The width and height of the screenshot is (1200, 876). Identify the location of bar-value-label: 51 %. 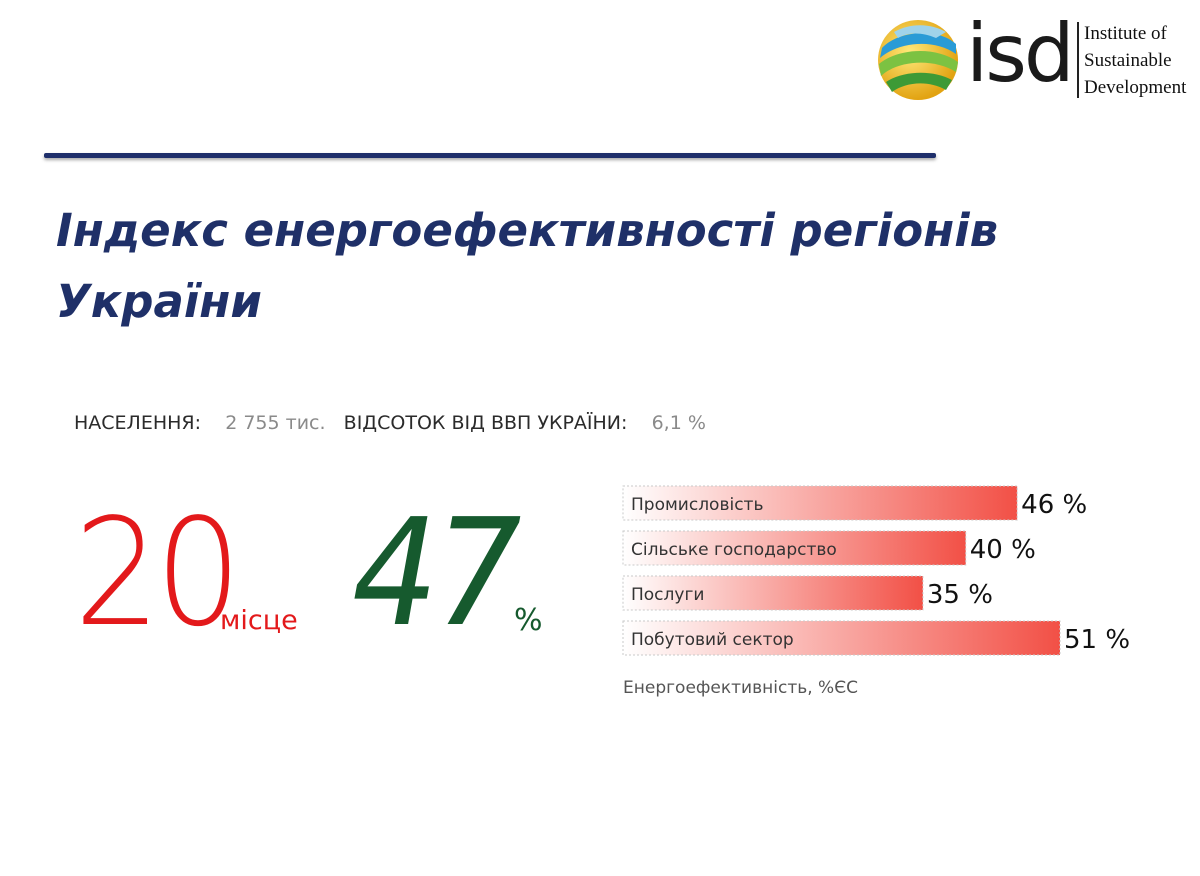
(1097, 640).